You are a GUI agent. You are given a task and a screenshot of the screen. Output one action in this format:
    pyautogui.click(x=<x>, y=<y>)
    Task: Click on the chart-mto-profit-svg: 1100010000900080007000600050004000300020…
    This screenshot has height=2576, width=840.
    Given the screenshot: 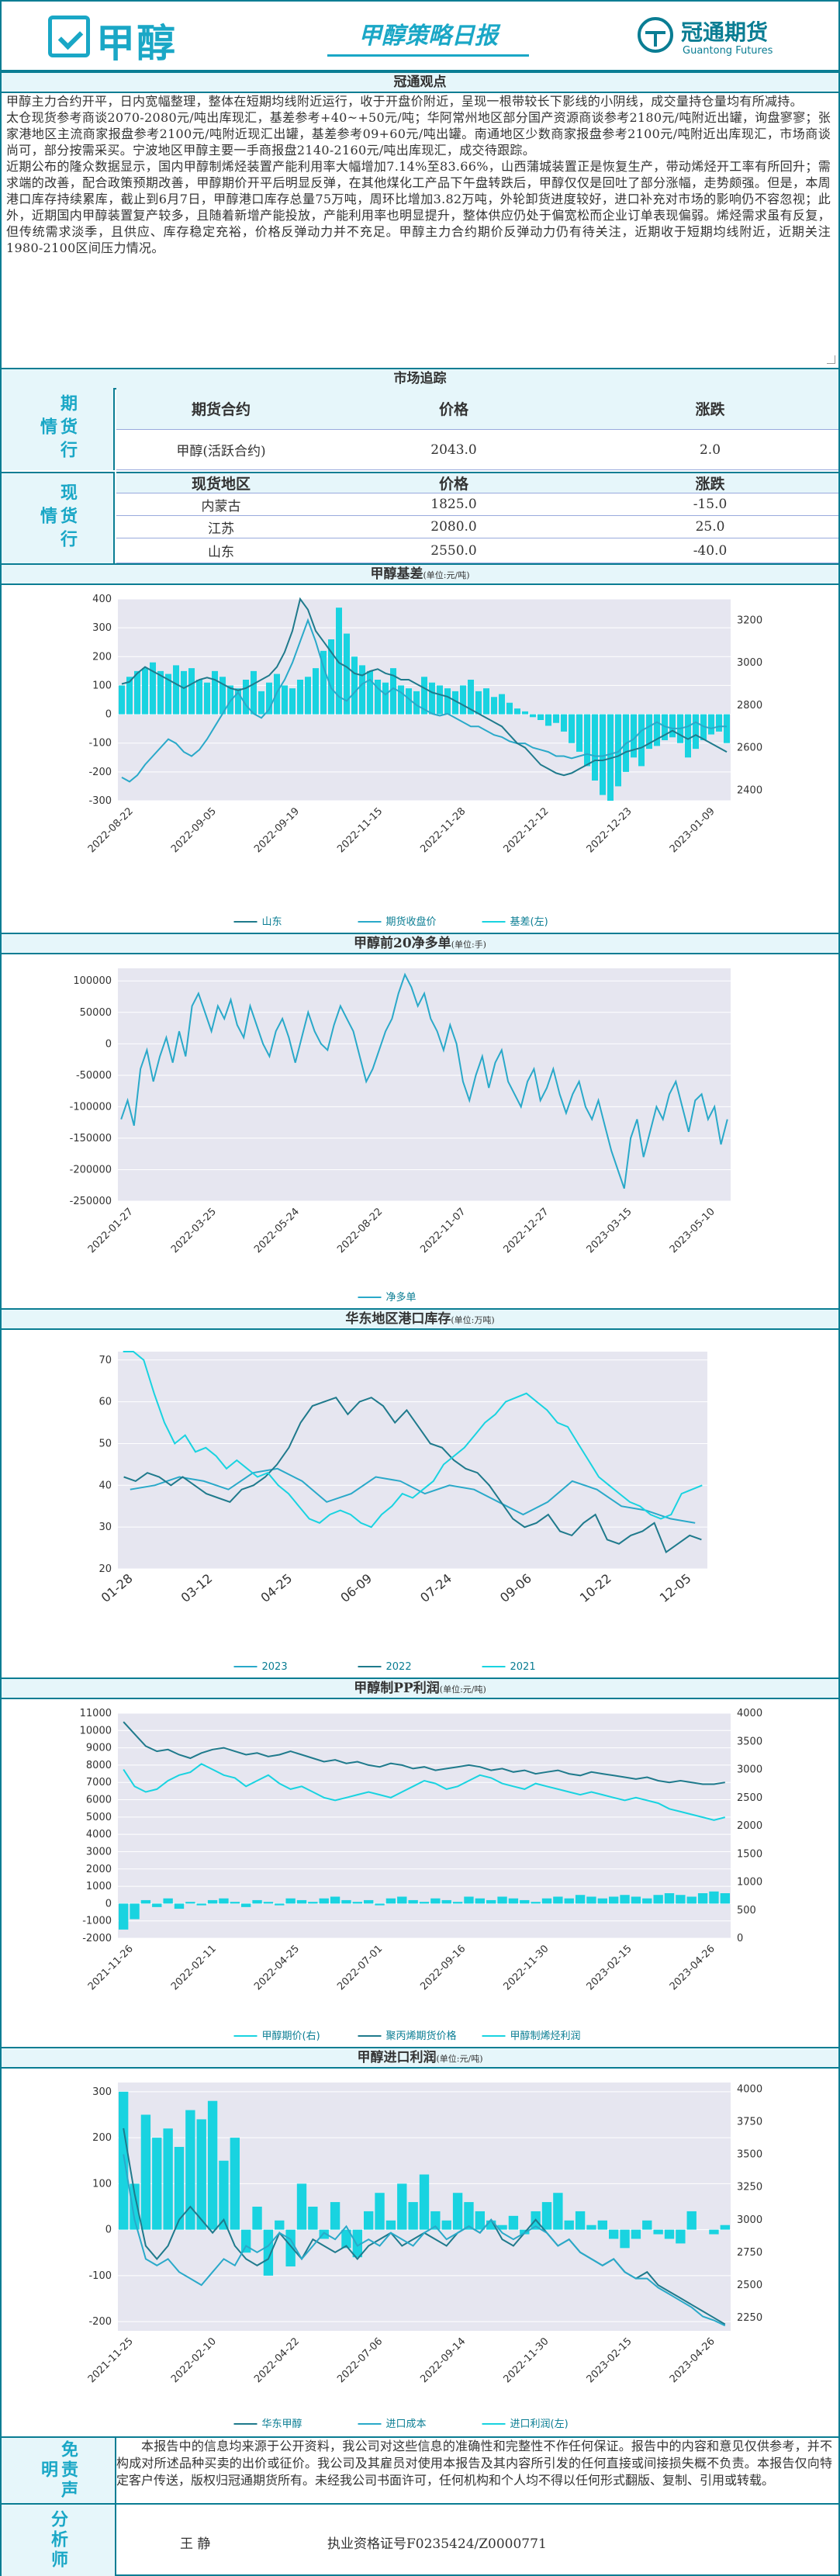 What is the action you would take?
    pyautogui.click(x=421, y=1875)
    